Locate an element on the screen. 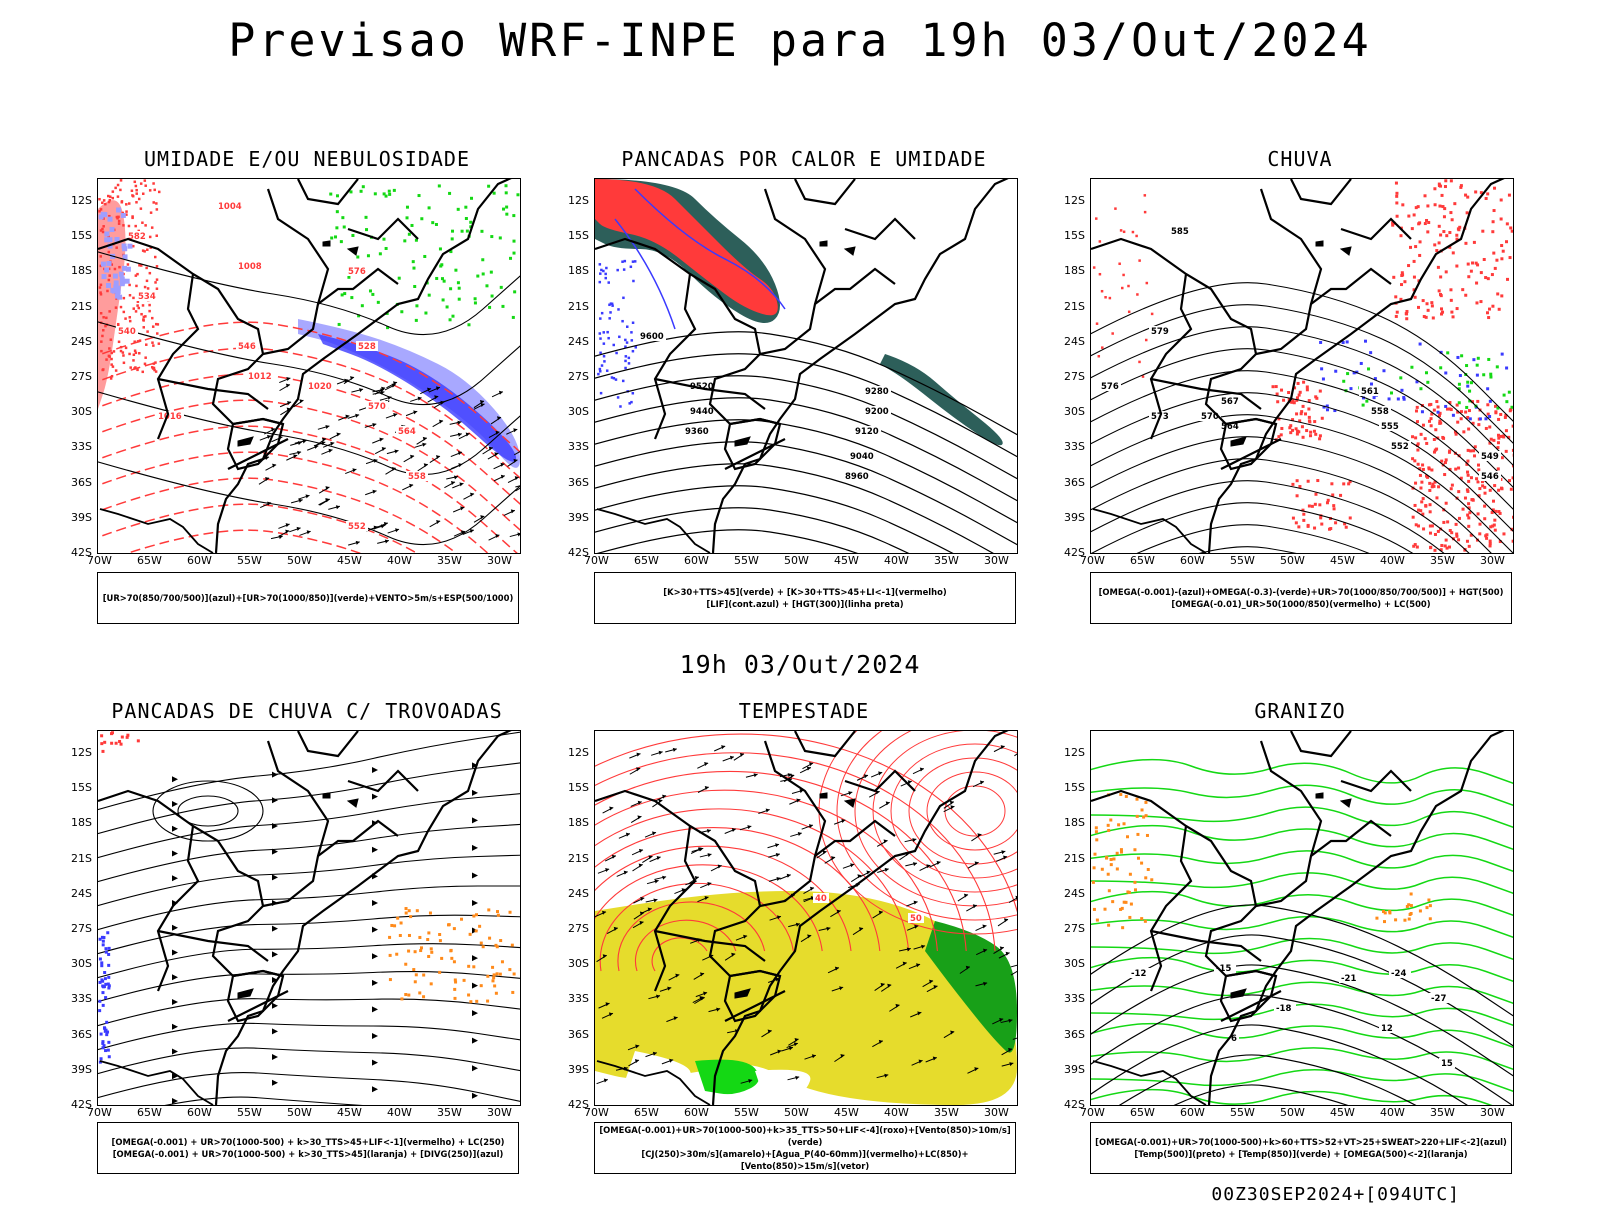 The height and width of the screenshot is (1205, 1600). contour-label: 555 is located at coordinates (1390, 426).